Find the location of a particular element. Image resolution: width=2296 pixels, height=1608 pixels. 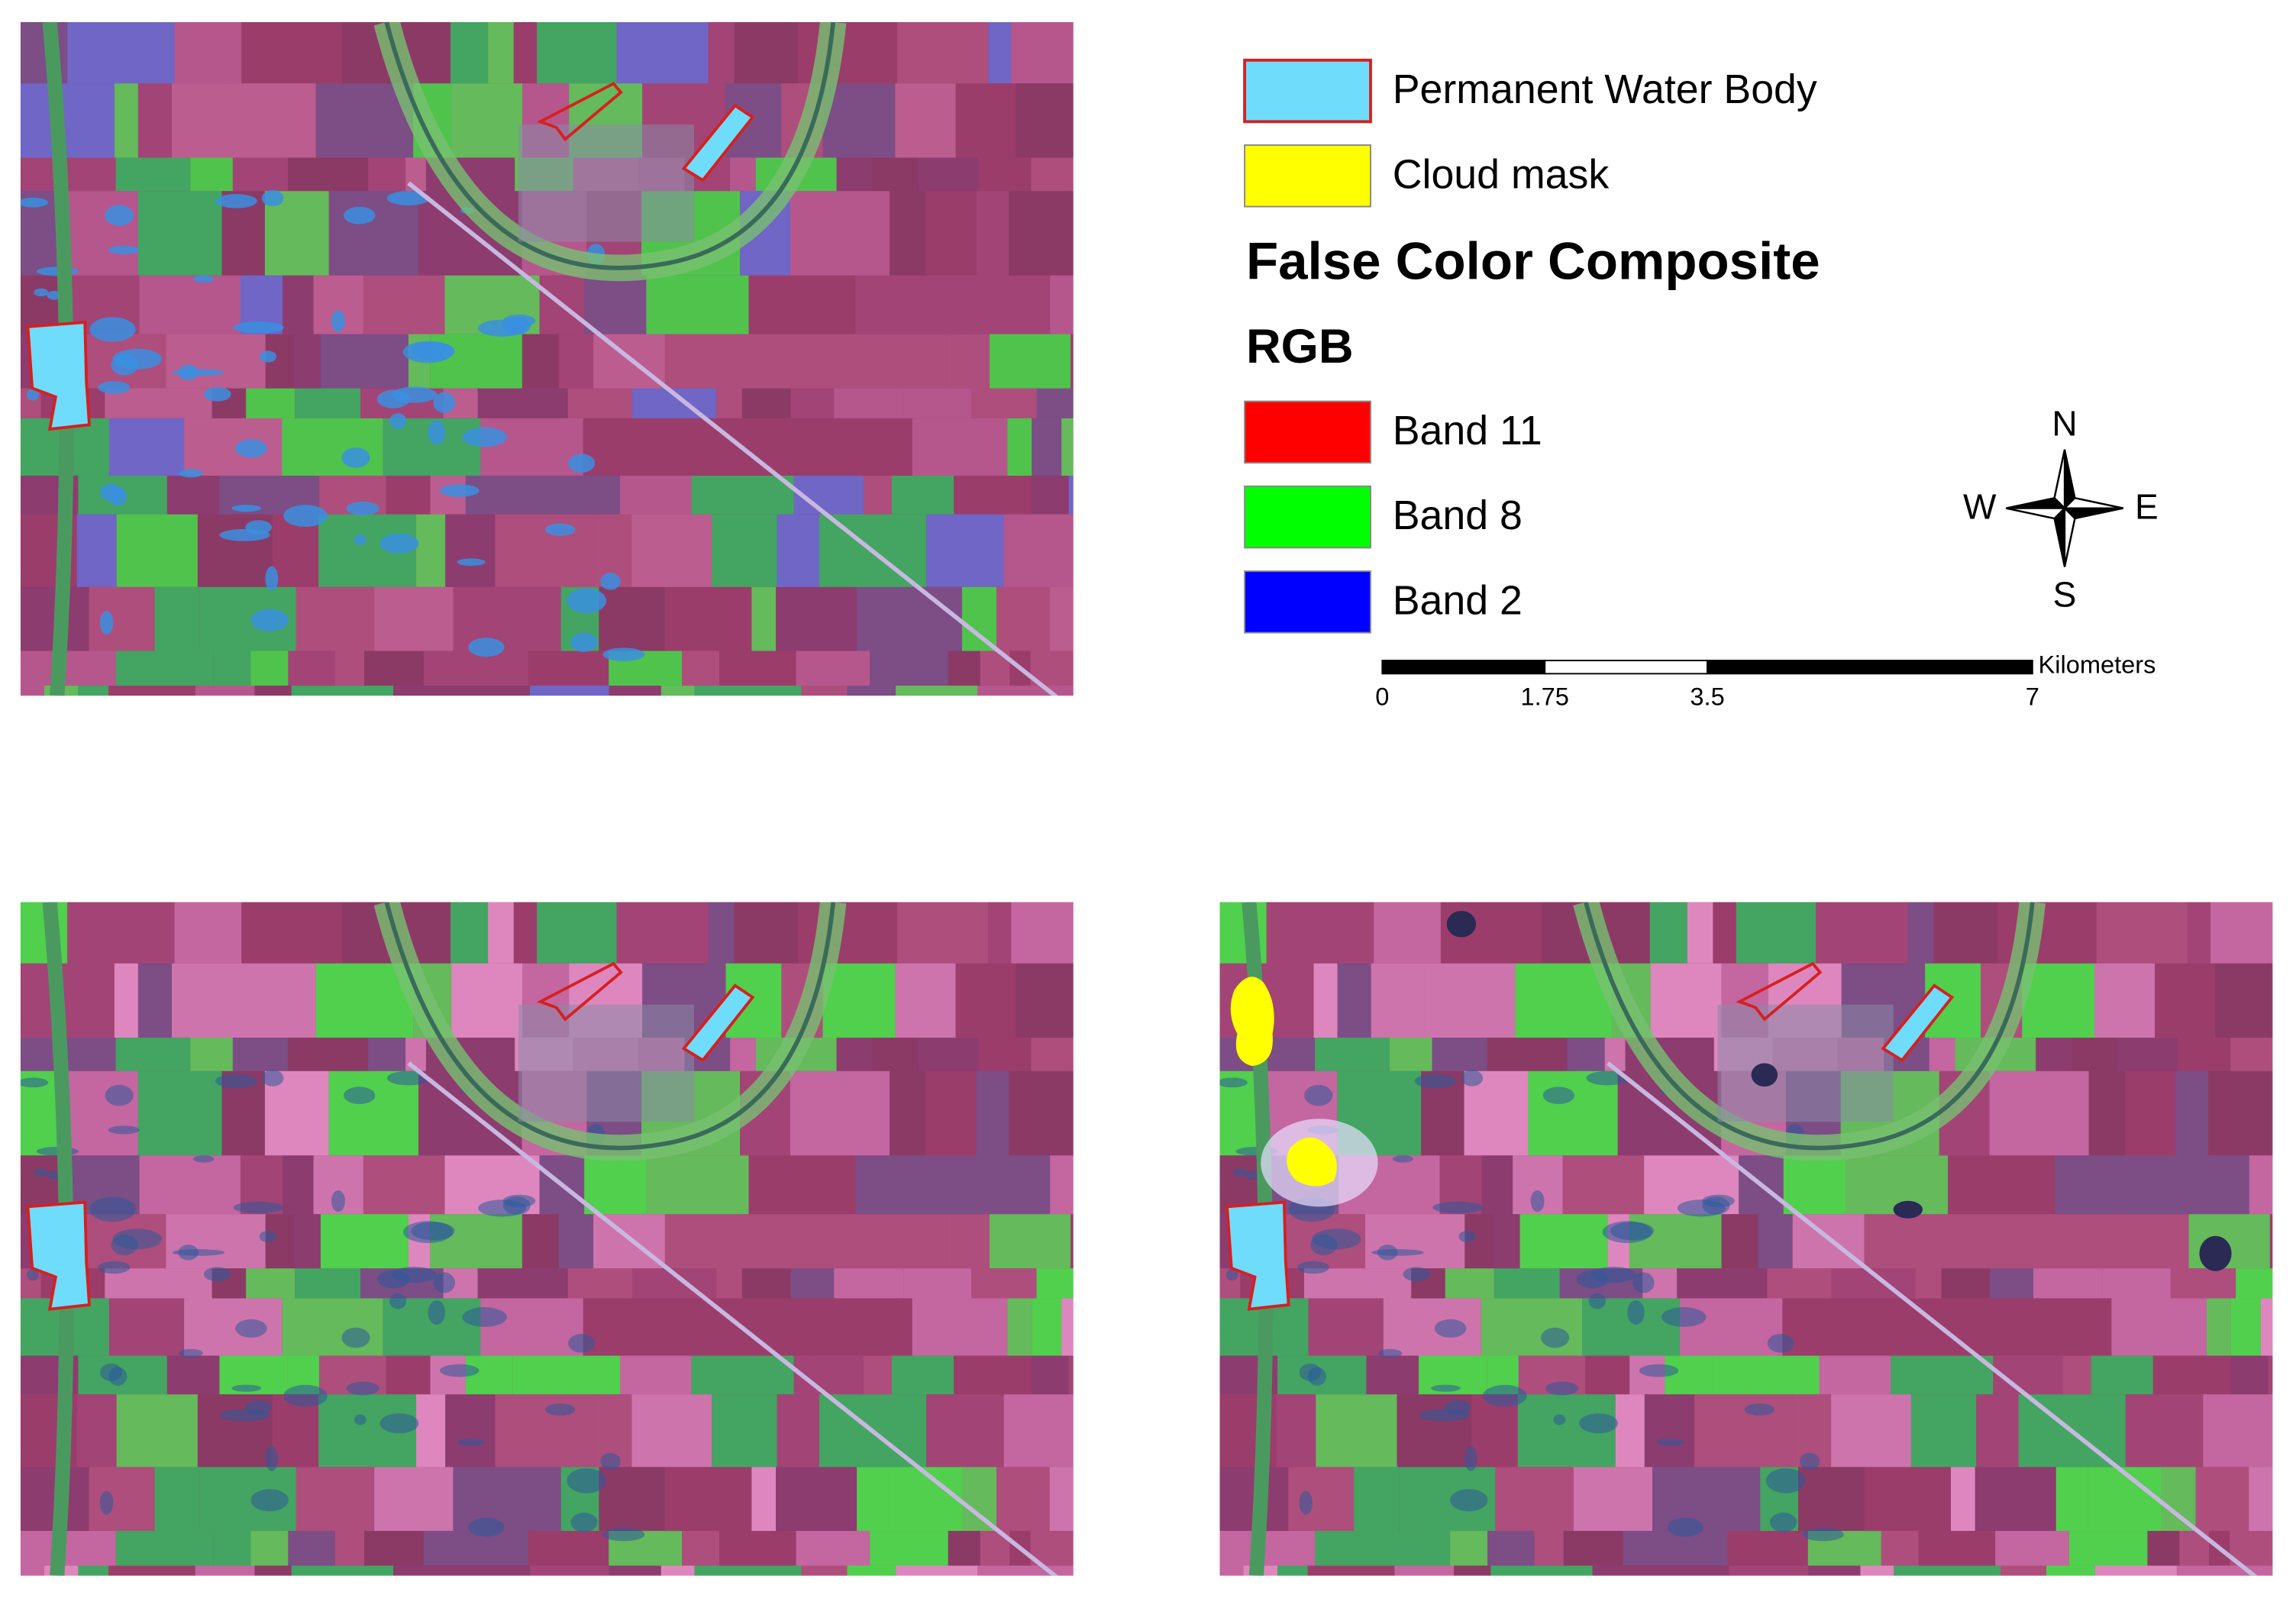

legend-label: Permanent Water Body is located at coordinates (1605, 89).